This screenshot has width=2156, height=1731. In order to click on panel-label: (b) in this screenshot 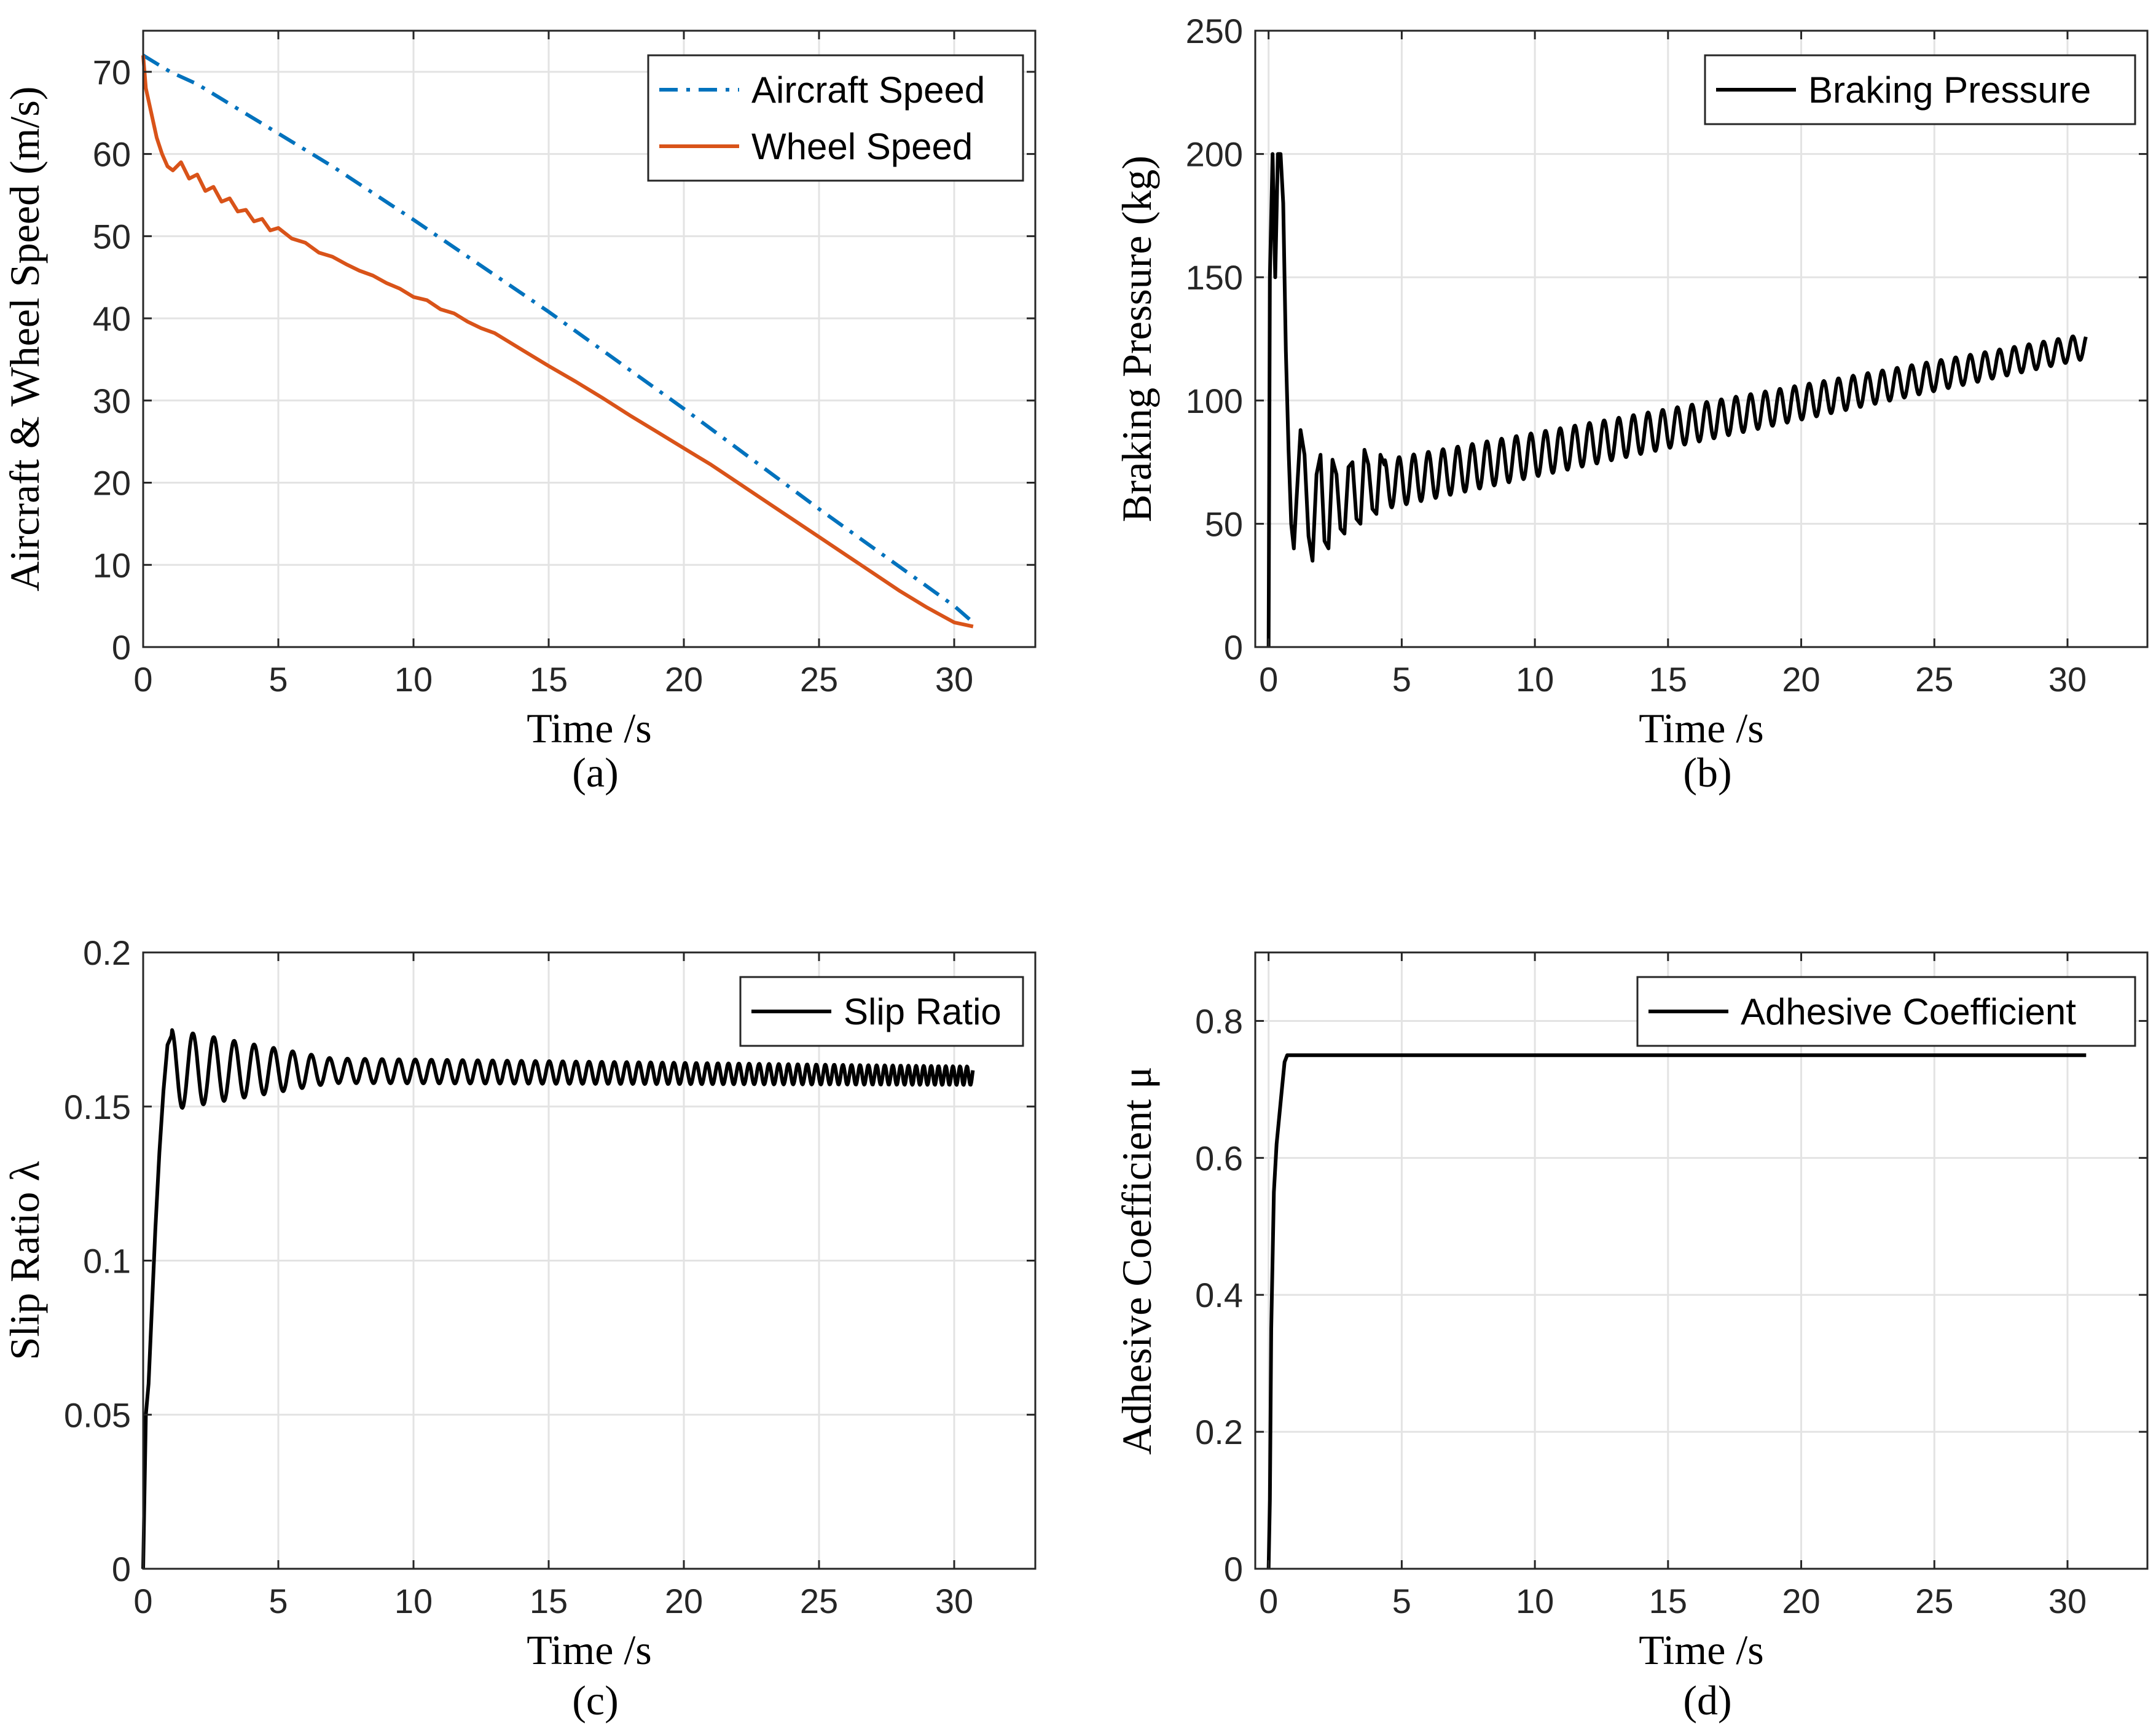, I will do `click(1707, 773)`.